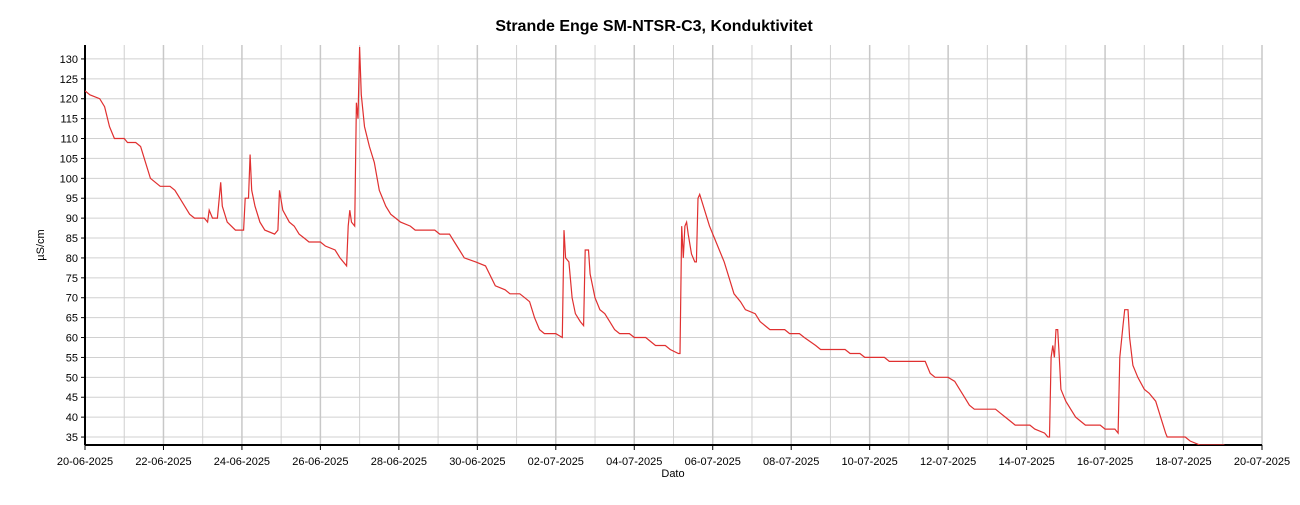  I want to click on x-tick-label: 04-07-2025, so click(634, 462).